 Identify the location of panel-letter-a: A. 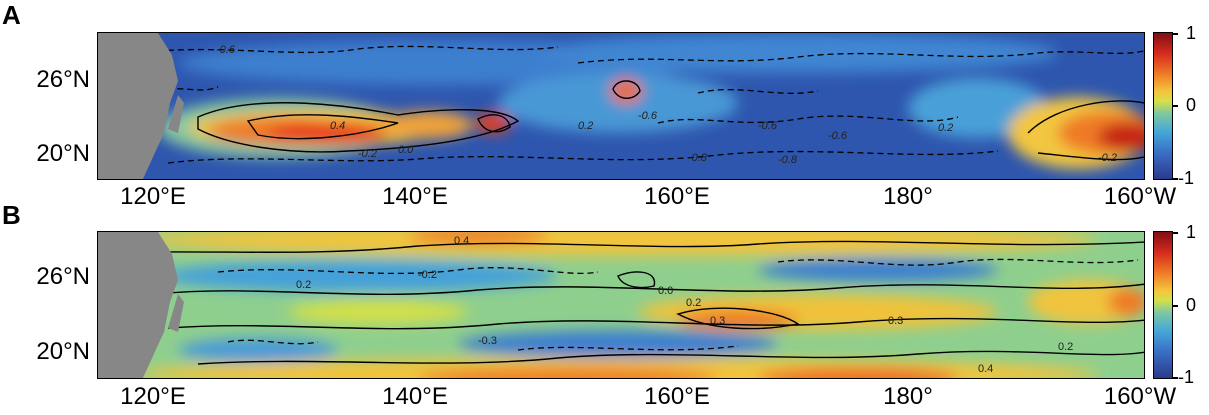
(11, 15).